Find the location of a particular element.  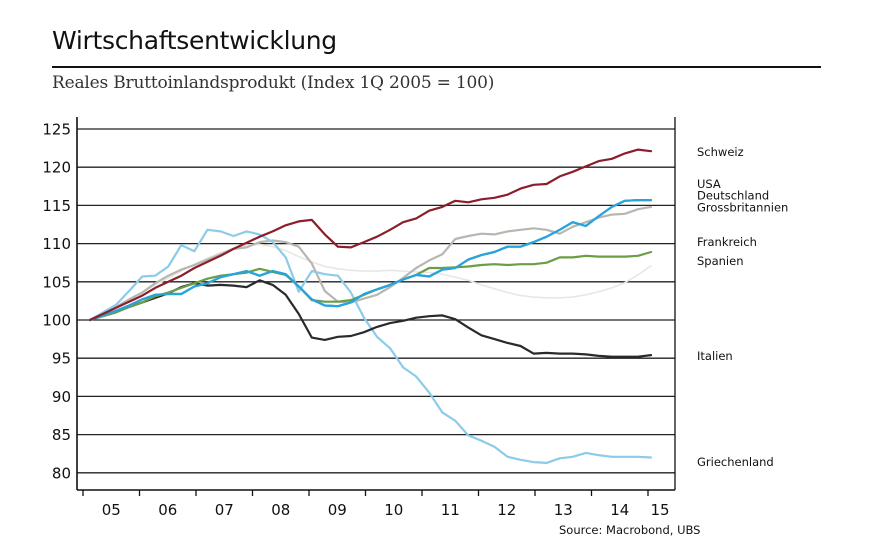

series-line-grossbritannien is located at coordinates (370, 263).